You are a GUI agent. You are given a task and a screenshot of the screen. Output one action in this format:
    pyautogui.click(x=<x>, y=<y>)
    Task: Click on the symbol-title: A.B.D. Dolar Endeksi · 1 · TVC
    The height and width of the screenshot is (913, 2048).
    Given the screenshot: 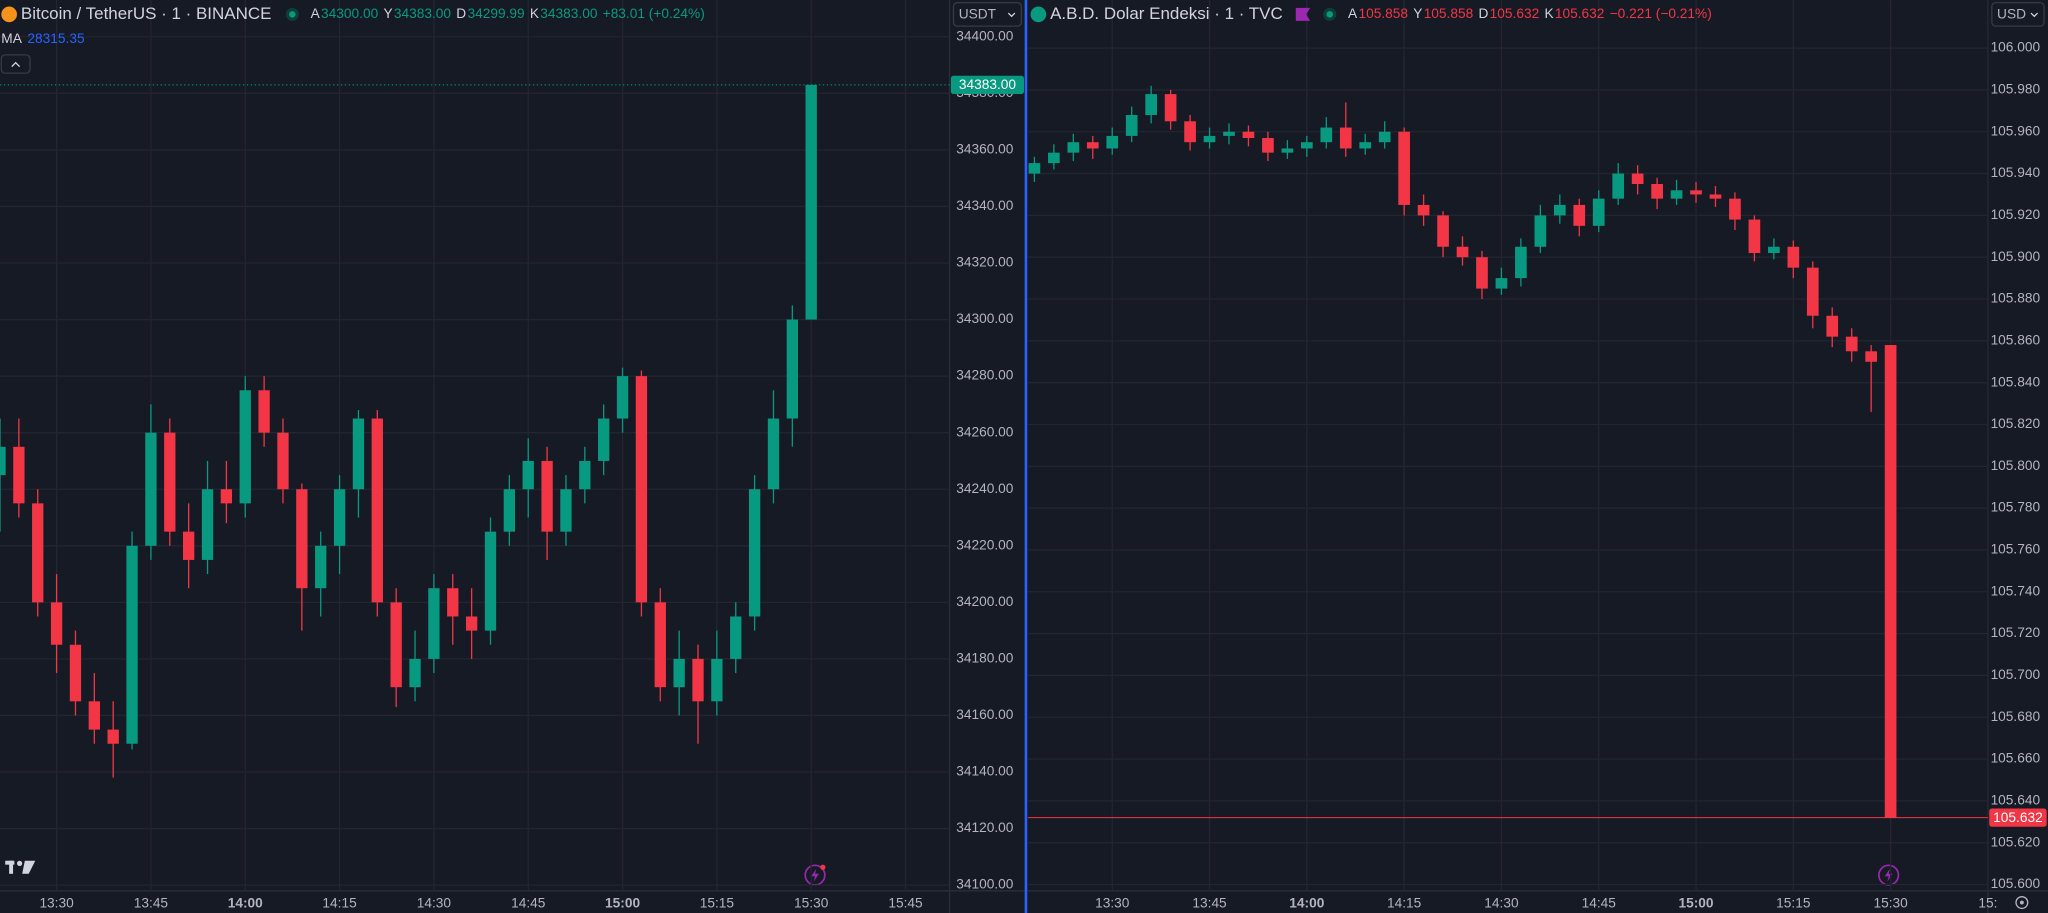 What is the action you would take?
    pyautogui.click(x=1166, y=13)
    